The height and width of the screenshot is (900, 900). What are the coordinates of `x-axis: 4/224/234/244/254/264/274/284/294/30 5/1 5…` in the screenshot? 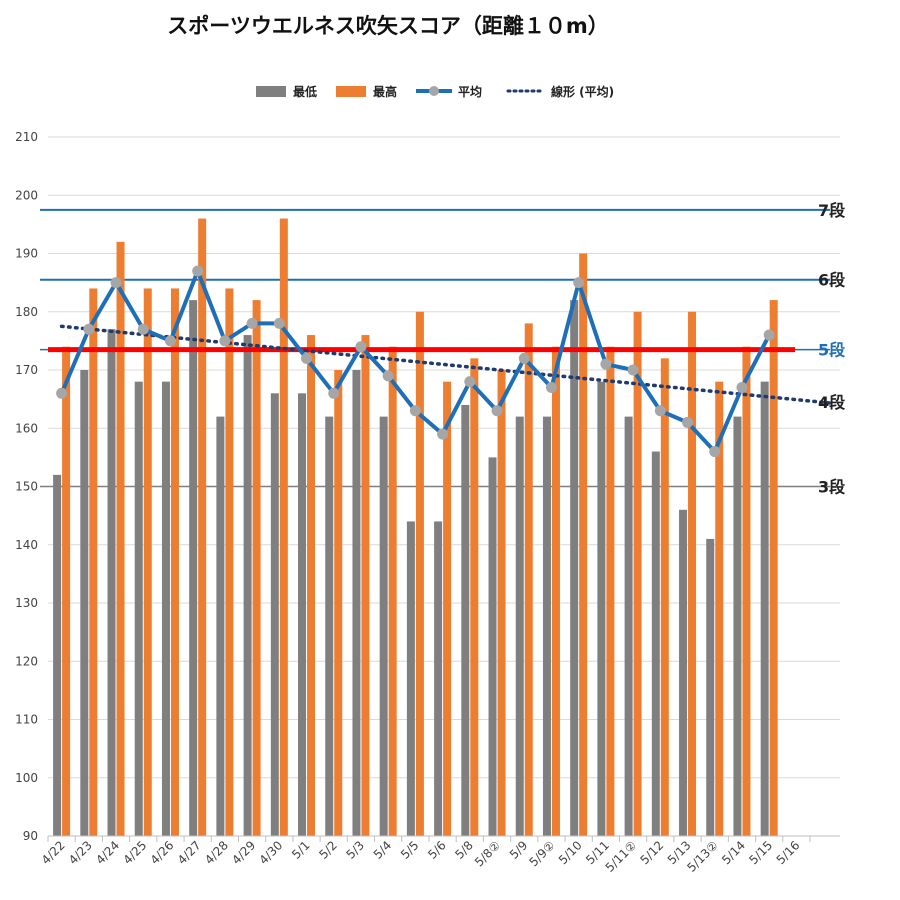 It's located at (439, 855).